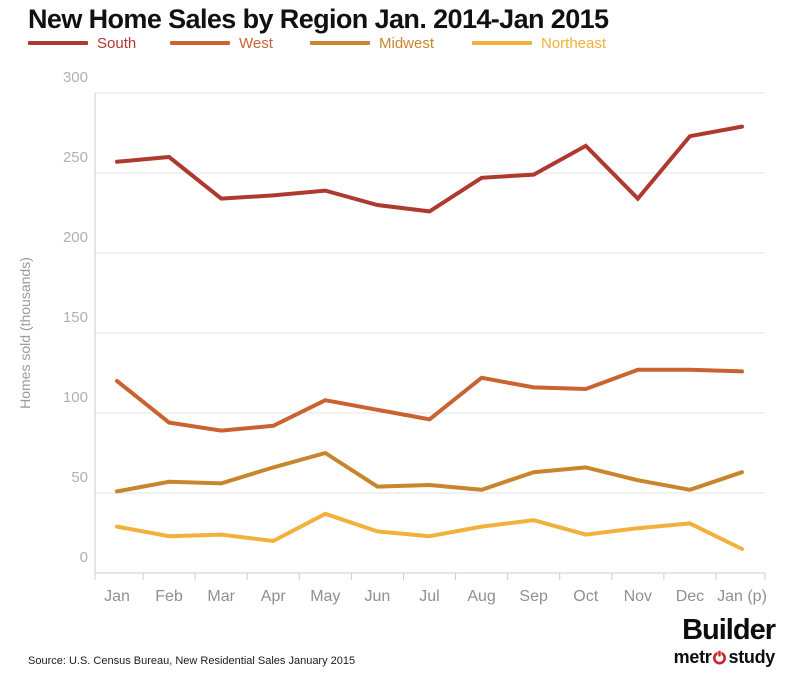 The width and height of the screenshot is (798, 681). Describe the element at coordinates (117, 596) in the screenshot. I see `x-tick-label-Jan: Jan` at that location.